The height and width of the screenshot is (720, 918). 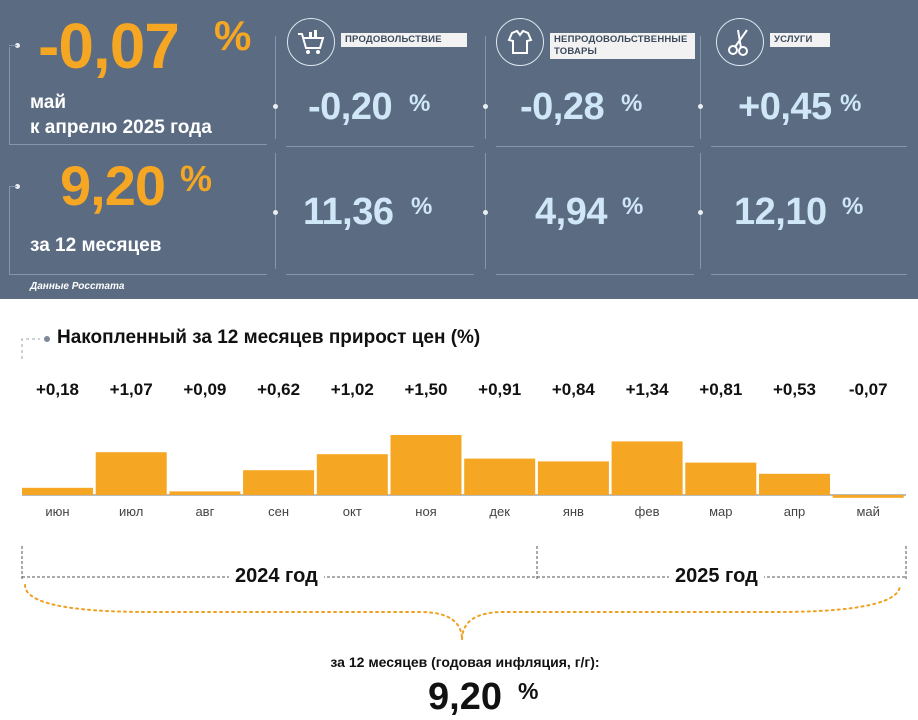 What do you see at coordinates (520, 42) in the screenshot?
I see `clothing-icon` at bounding box center [520, 42].